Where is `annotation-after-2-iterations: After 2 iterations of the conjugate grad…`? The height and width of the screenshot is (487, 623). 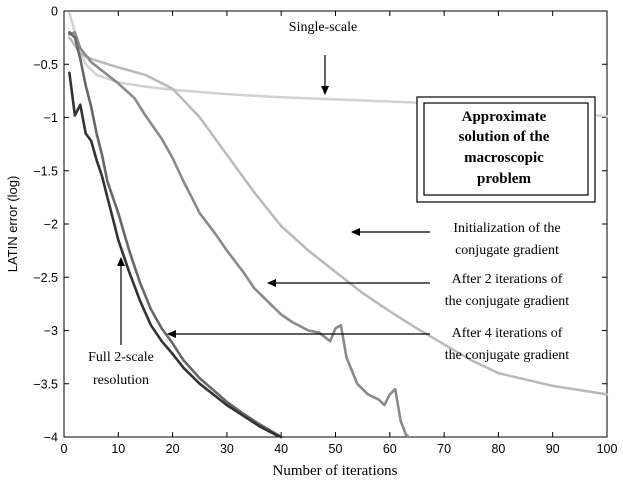 annotation-after-2-iterations: After 2 iterations of the conjugate grad… is located at coordinates (418, 290).